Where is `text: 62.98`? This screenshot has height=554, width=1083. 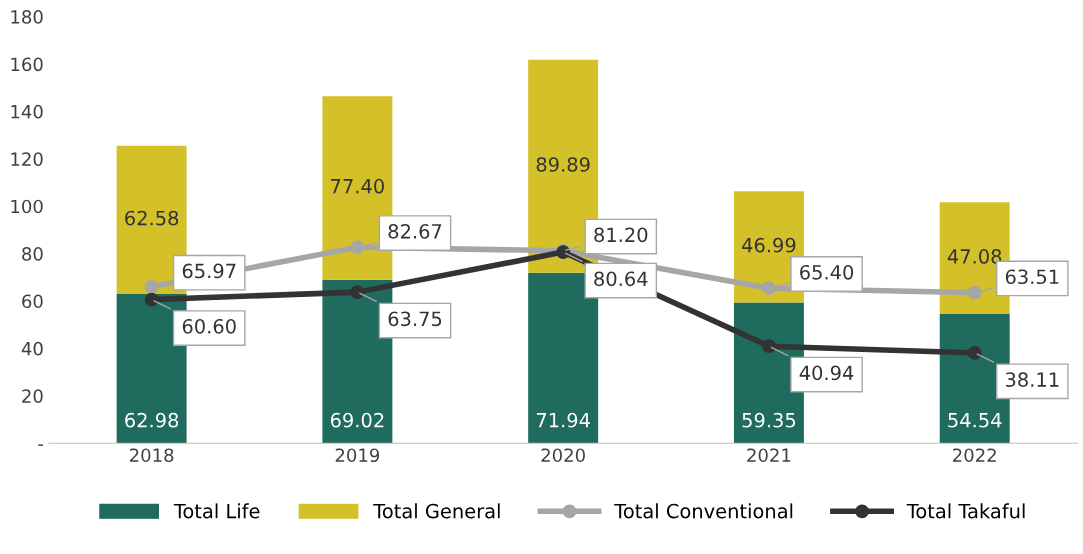
text: 62.98 is located at coordinates (152, 420).